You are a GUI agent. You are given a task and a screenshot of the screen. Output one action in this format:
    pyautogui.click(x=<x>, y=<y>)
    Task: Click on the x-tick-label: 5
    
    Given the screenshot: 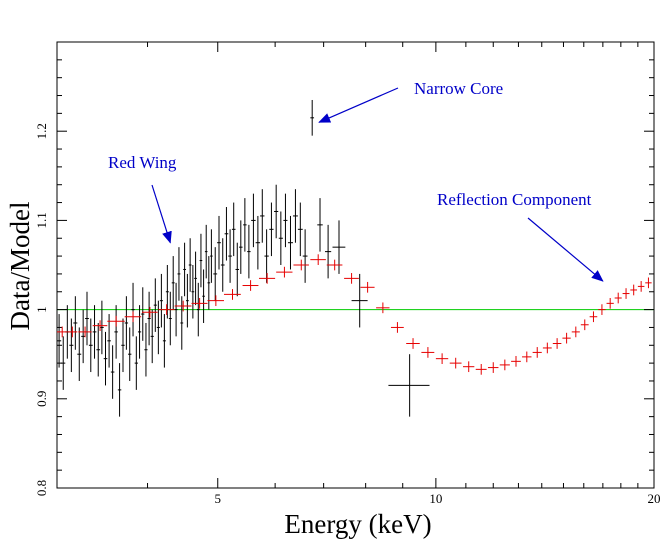 What is the action you would take?
    pyautogui.click(x=218, y=498)
    